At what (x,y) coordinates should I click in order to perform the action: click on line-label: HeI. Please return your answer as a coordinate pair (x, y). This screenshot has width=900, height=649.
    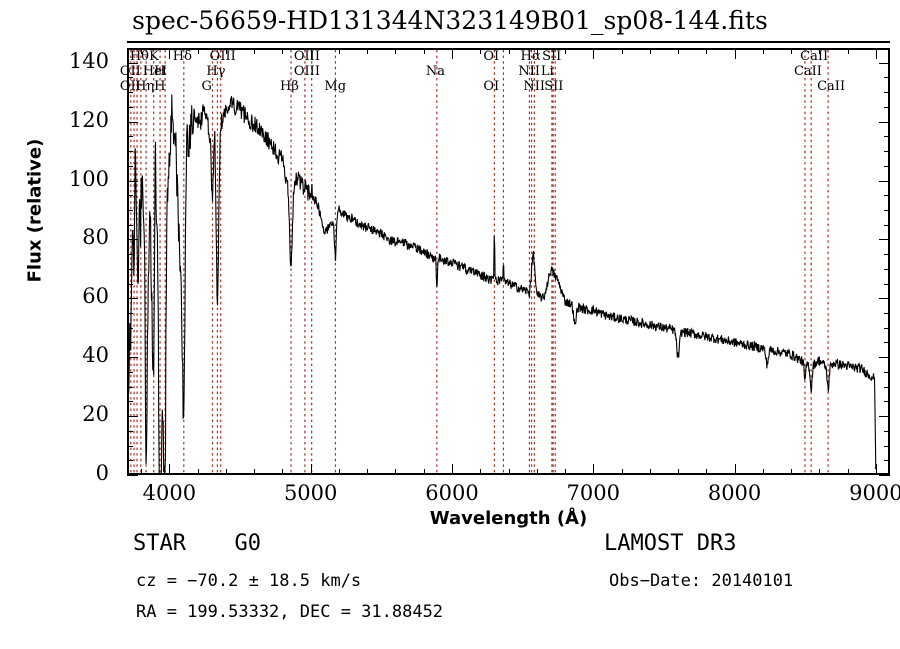
    Looking at the image, I should click on (154, 71).